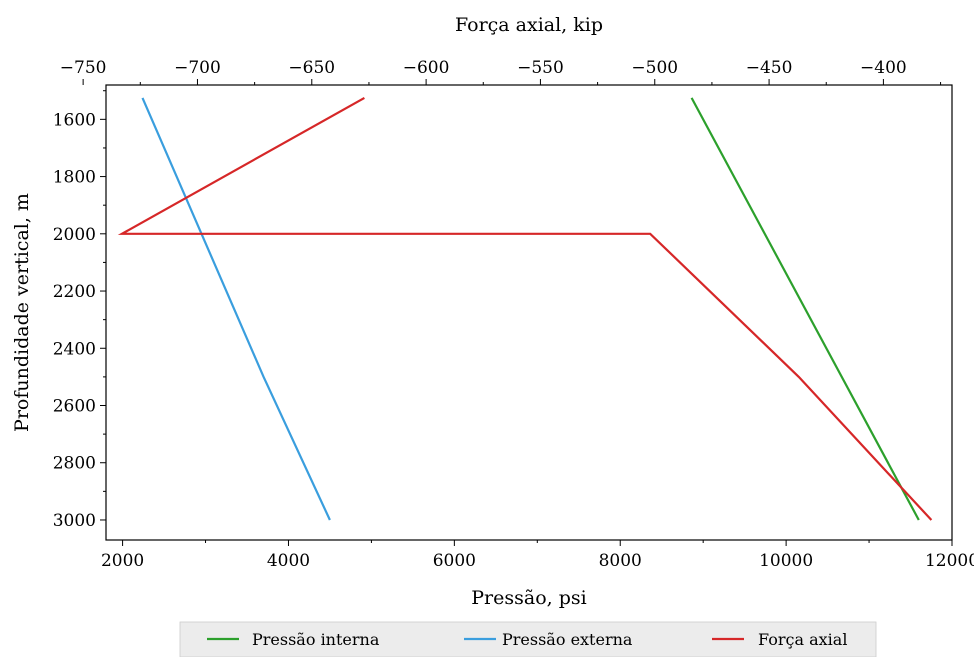  What do you see at coordinates (311, 68) in the screenshot?
I see `top-tick-label: −650` at bounding box center [311, 68].